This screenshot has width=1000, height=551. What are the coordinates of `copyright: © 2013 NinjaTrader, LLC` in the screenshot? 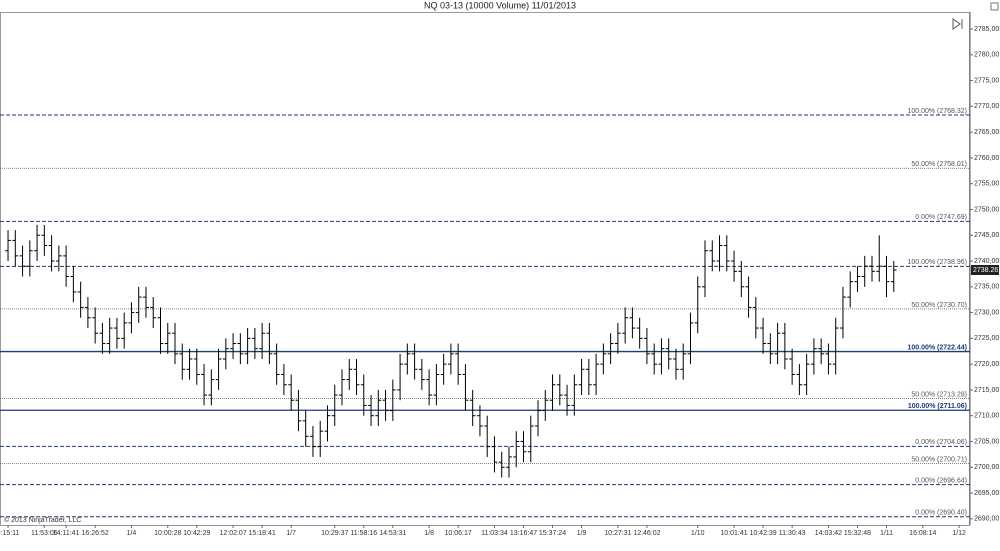 It's located at (42, 520).